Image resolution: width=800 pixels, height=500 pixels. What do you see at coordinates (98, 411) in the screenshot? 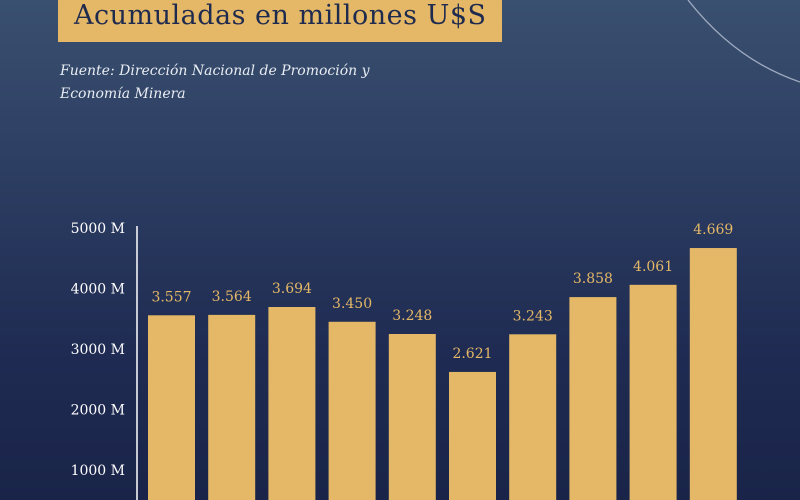
I see `y-tick-label: 2000 M` at bounding box center [98, 411].